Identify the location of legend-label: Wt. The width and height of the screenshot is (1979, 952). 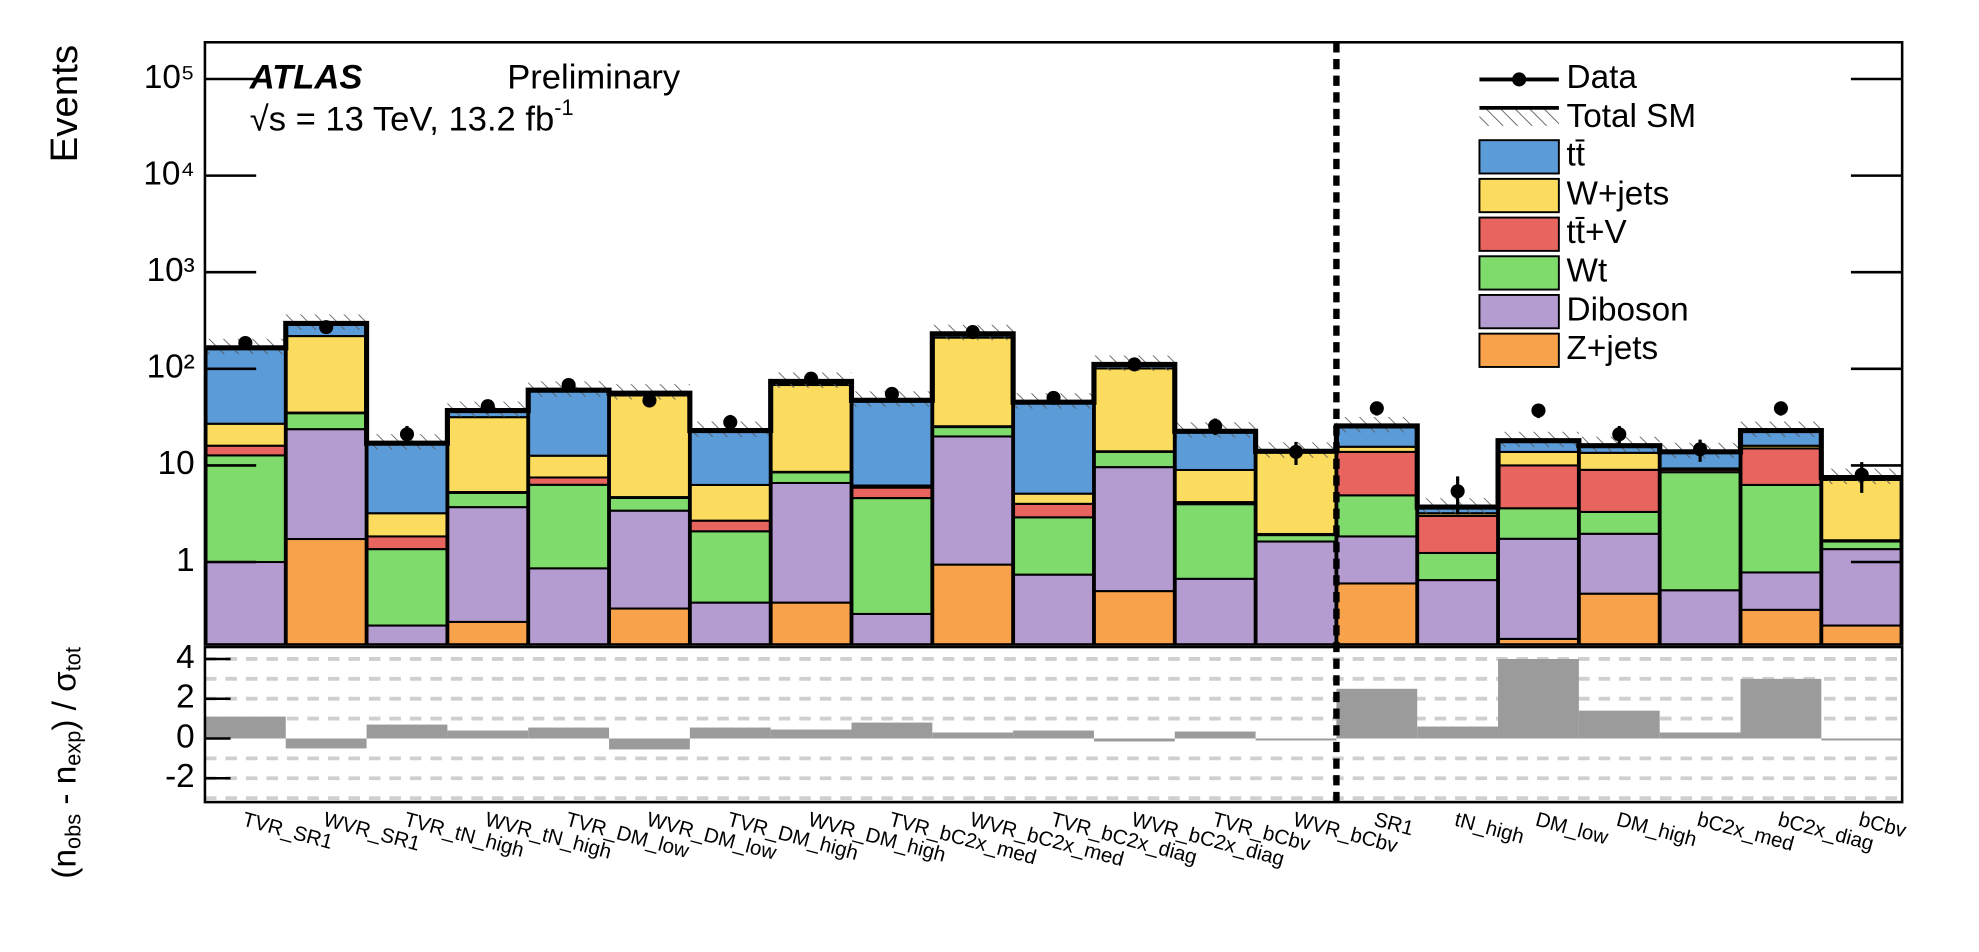
(1587, 271).